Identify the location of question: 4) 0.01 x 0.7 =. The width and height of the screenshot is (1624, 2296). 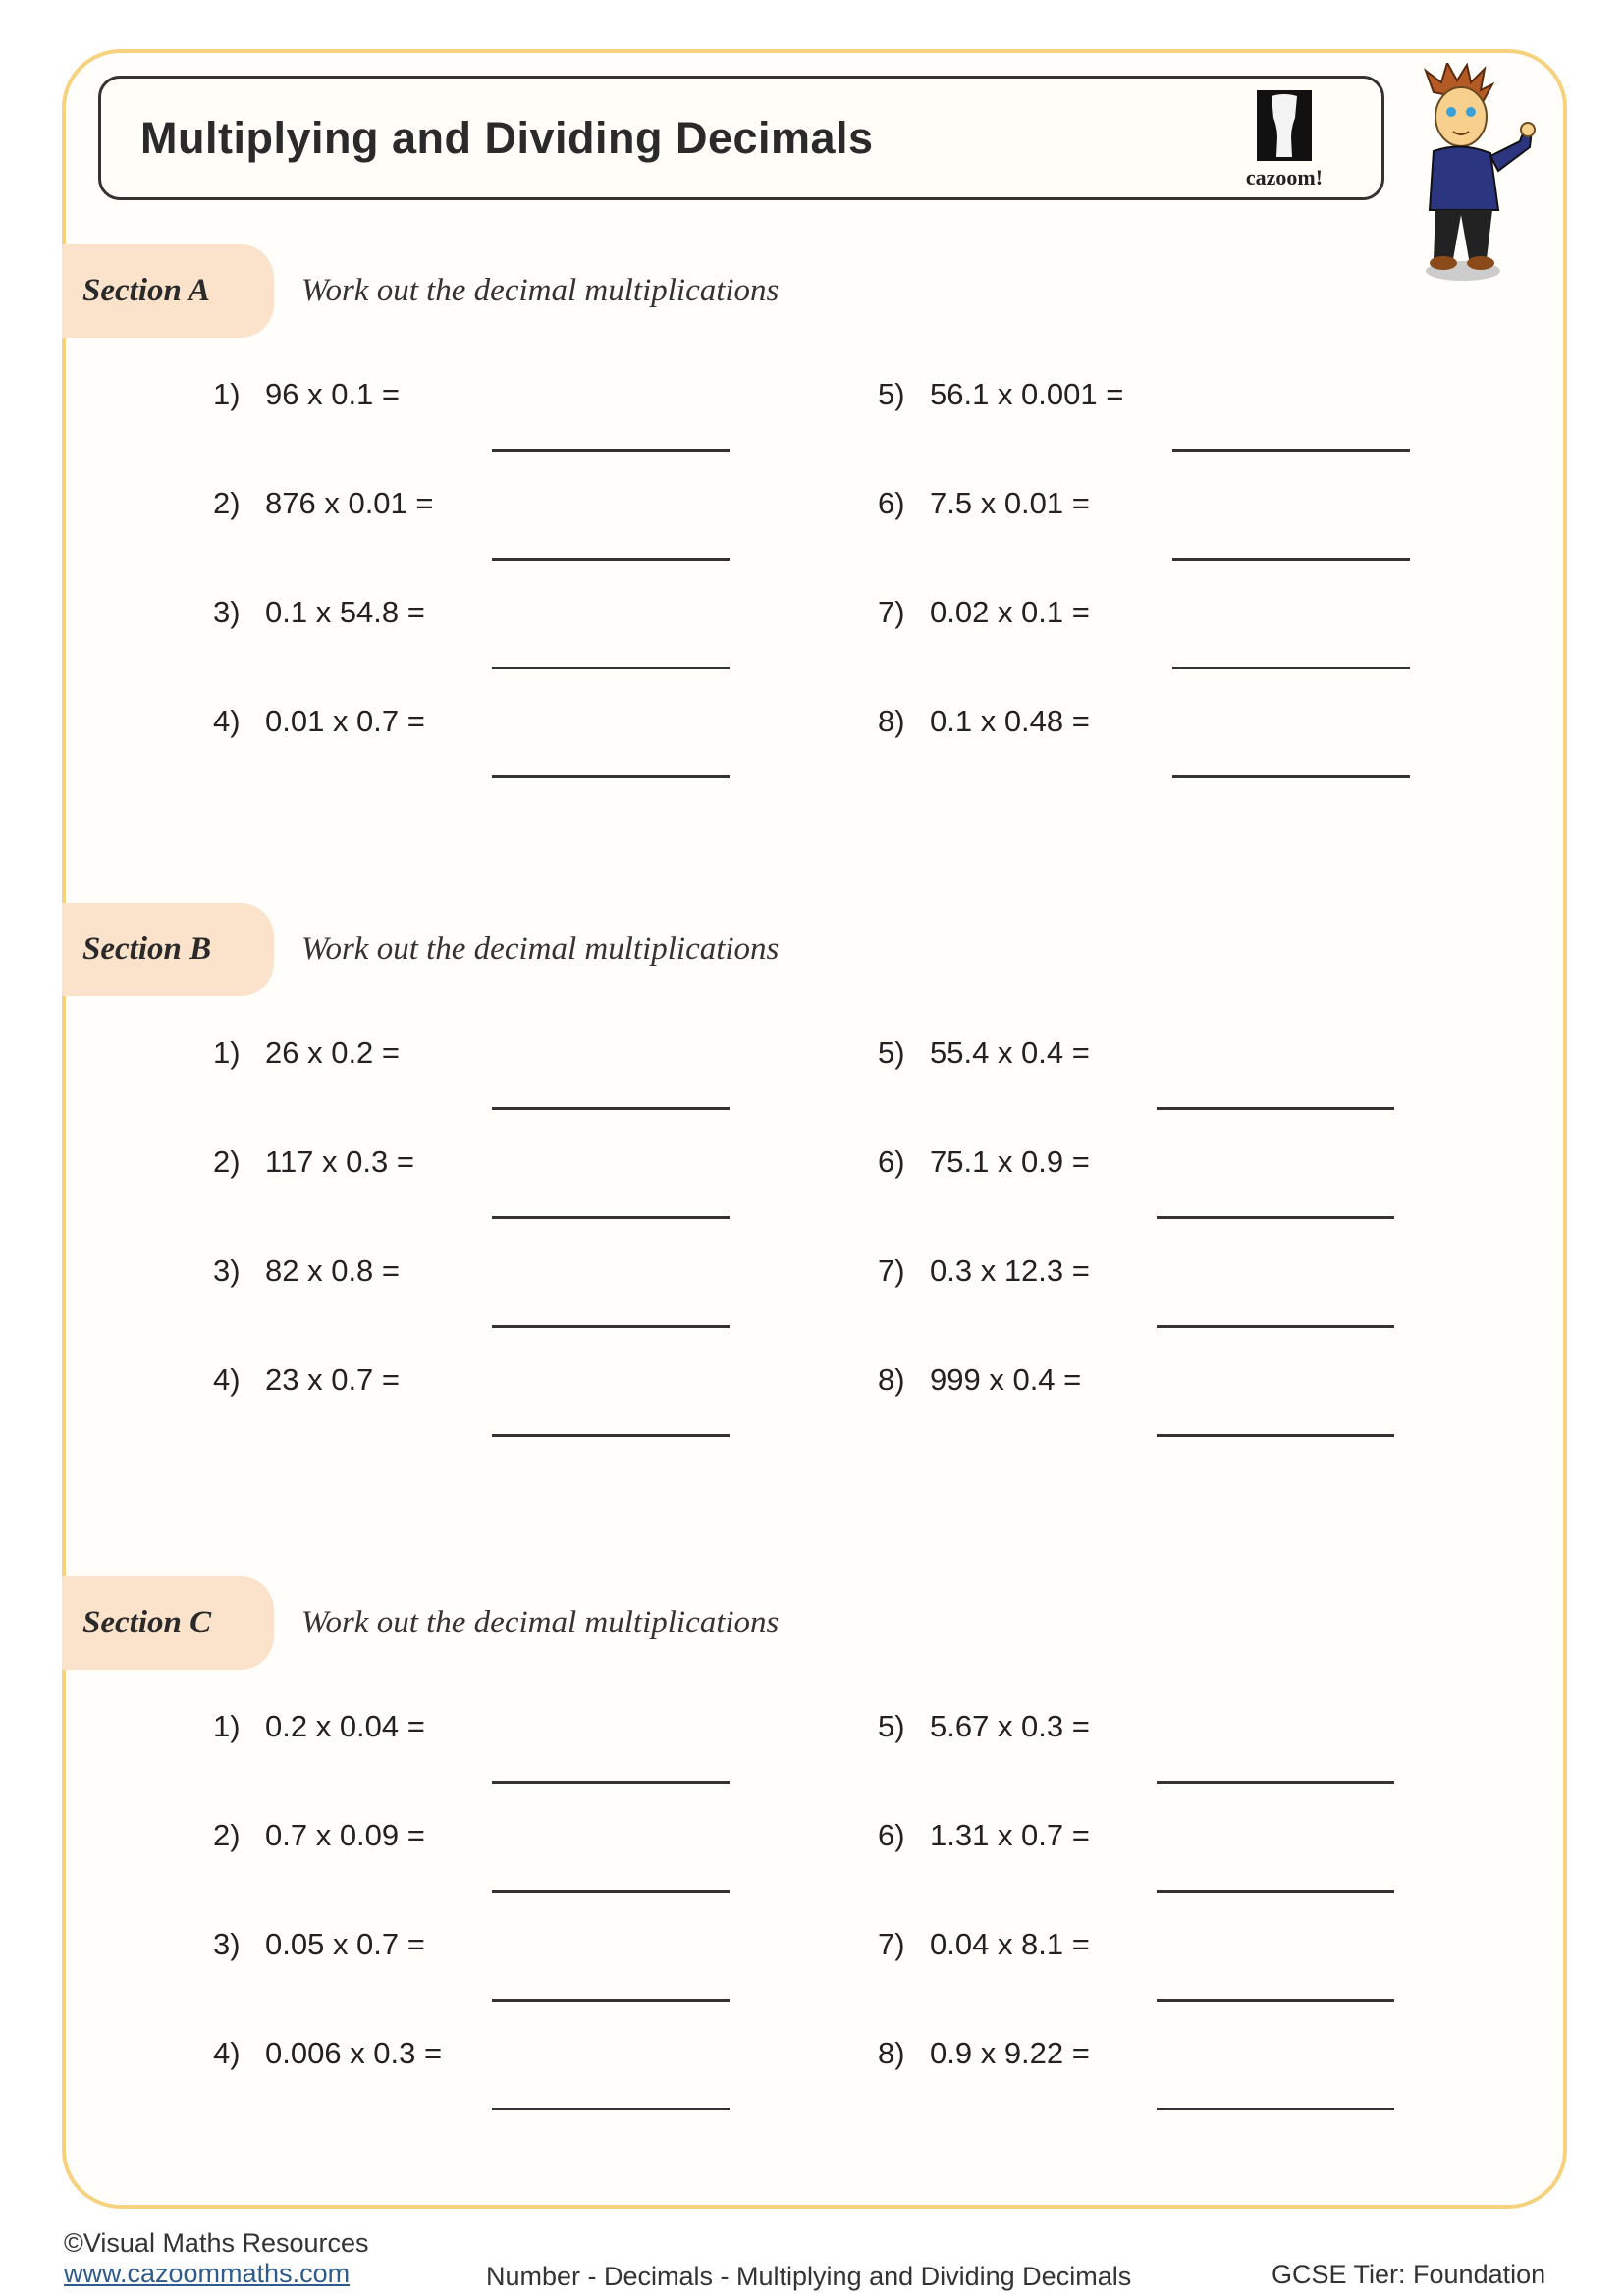
(319, 722).